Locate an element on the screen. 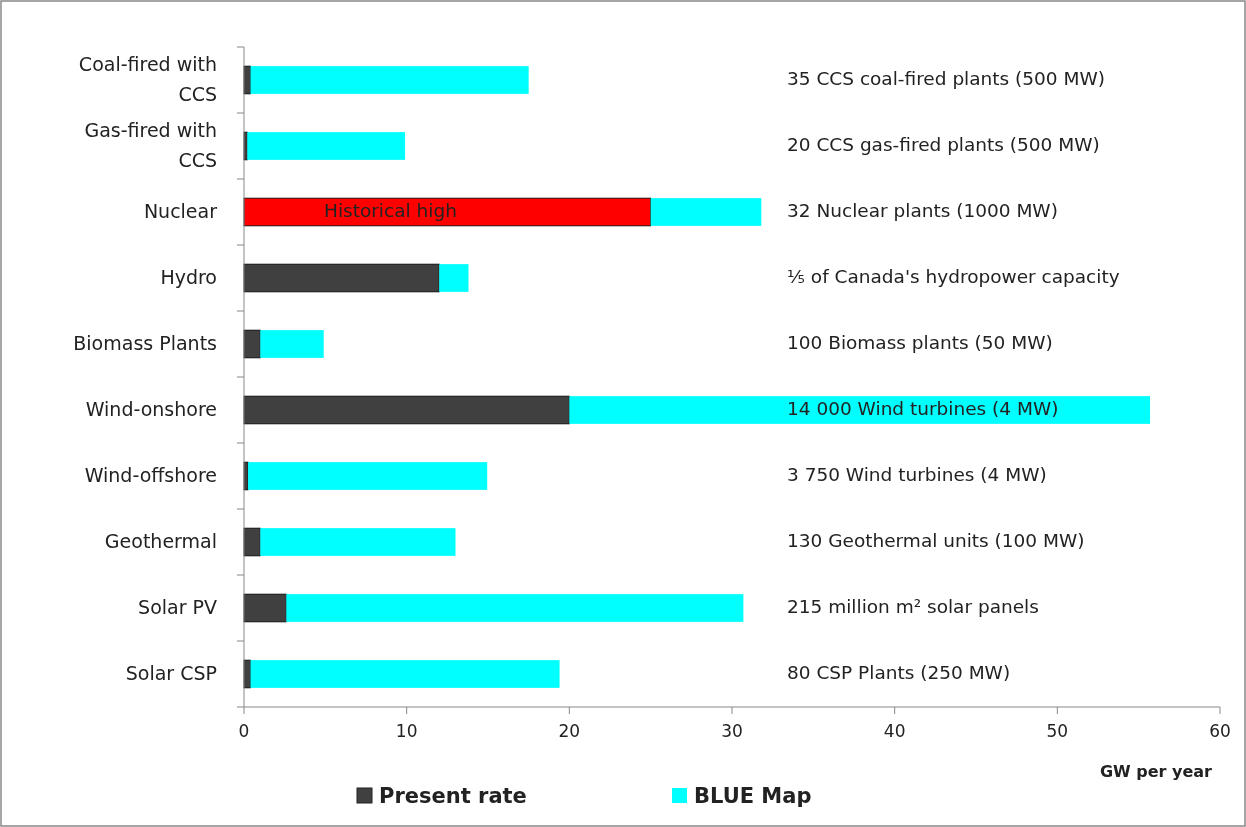 The height and width of the screenshot is (827, 1246). y-tick-label: Solar PV is located at coordinates (177, 606).